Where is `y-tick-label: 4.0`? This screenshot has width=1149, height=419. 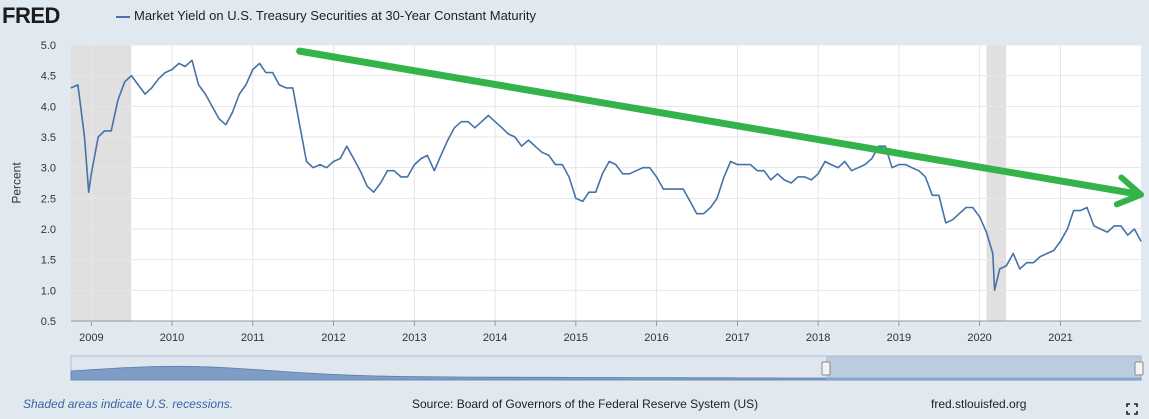 y-tick-label: 4.0 is located at coordinates (48, 107).